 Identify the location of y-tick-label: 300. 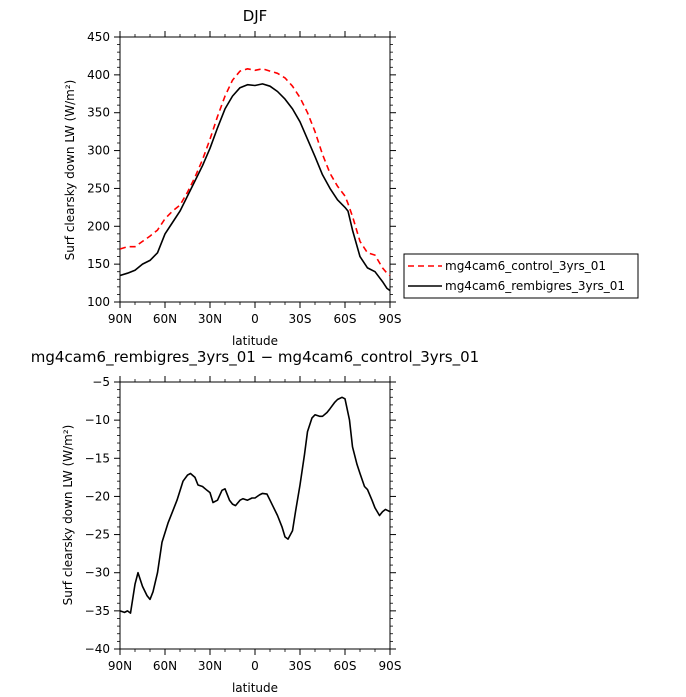
(98, 151).